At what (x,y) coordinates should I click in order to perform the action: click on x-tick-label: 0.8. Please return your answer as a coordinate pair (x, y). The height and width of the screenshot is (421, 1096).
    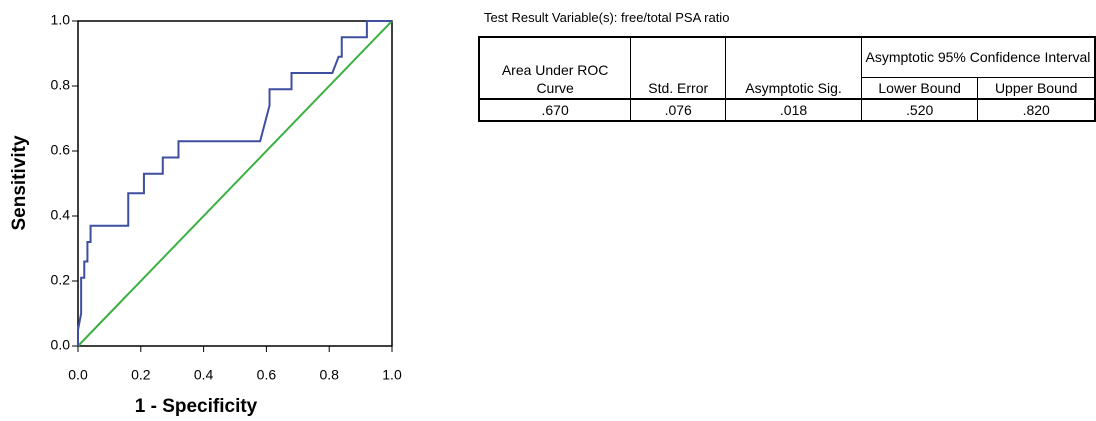
    Looking at the image, I should click on (329, 375).